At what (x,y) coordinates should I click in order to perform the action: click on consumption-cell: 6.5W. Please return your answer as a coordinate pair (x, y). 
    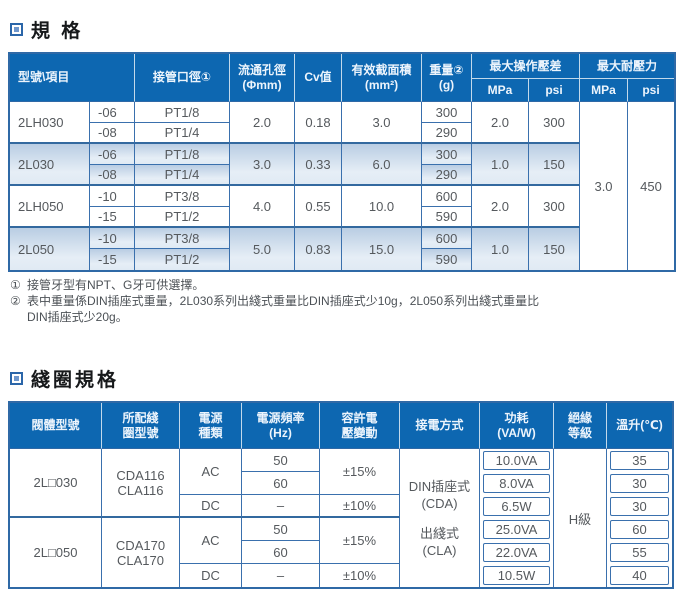
    Looking at the image, I should click on (517, 506).